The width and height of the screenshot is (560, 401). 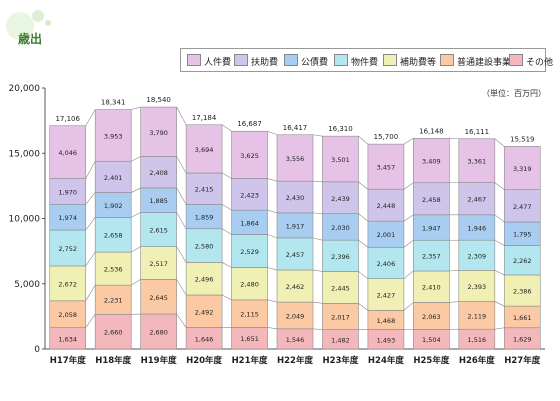 I want to click on legend-item: 普通建設事業費, so click(x=480, y=61).